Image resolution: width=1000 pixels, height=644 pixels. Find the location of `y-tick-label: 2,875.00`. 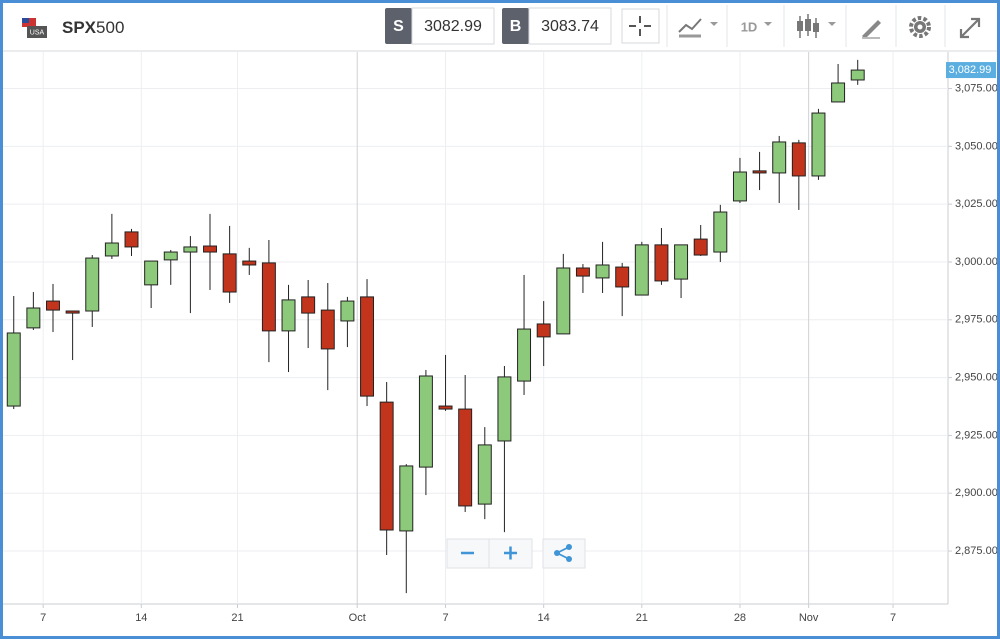

y-tick-label: 2,875.00 is located at coordinates (976, 551).